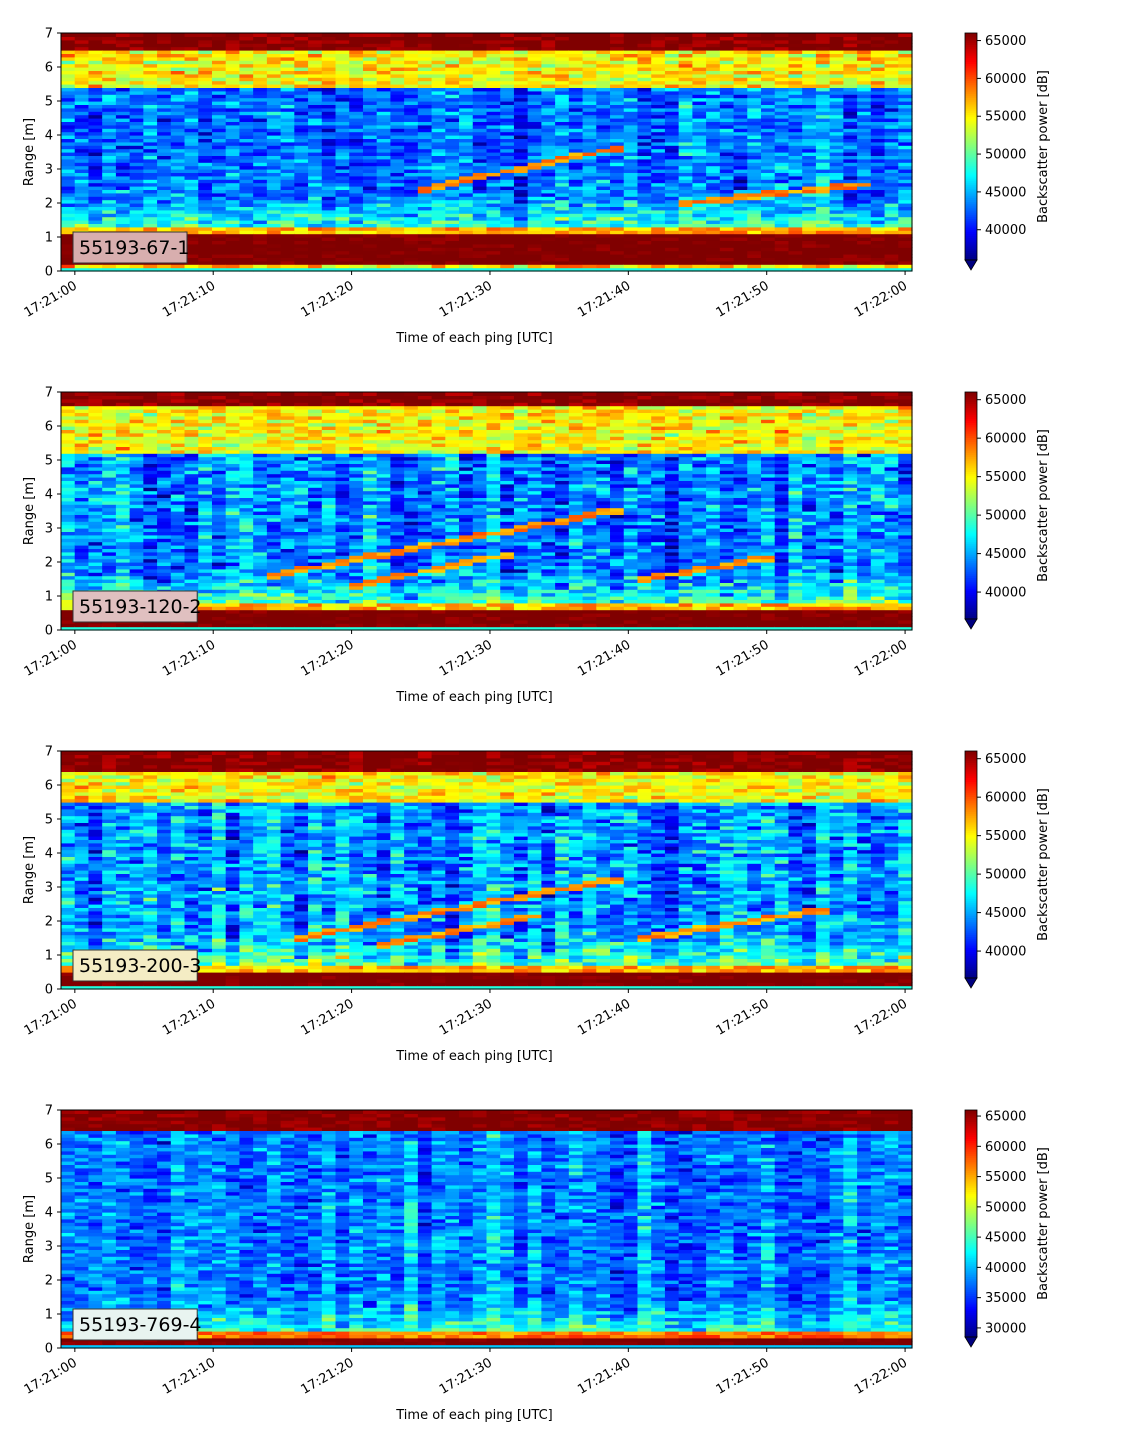  Describe the element at coordinates (189, 299) in the screenshot. I see `x-tick-label: 17:21:10` at that location.